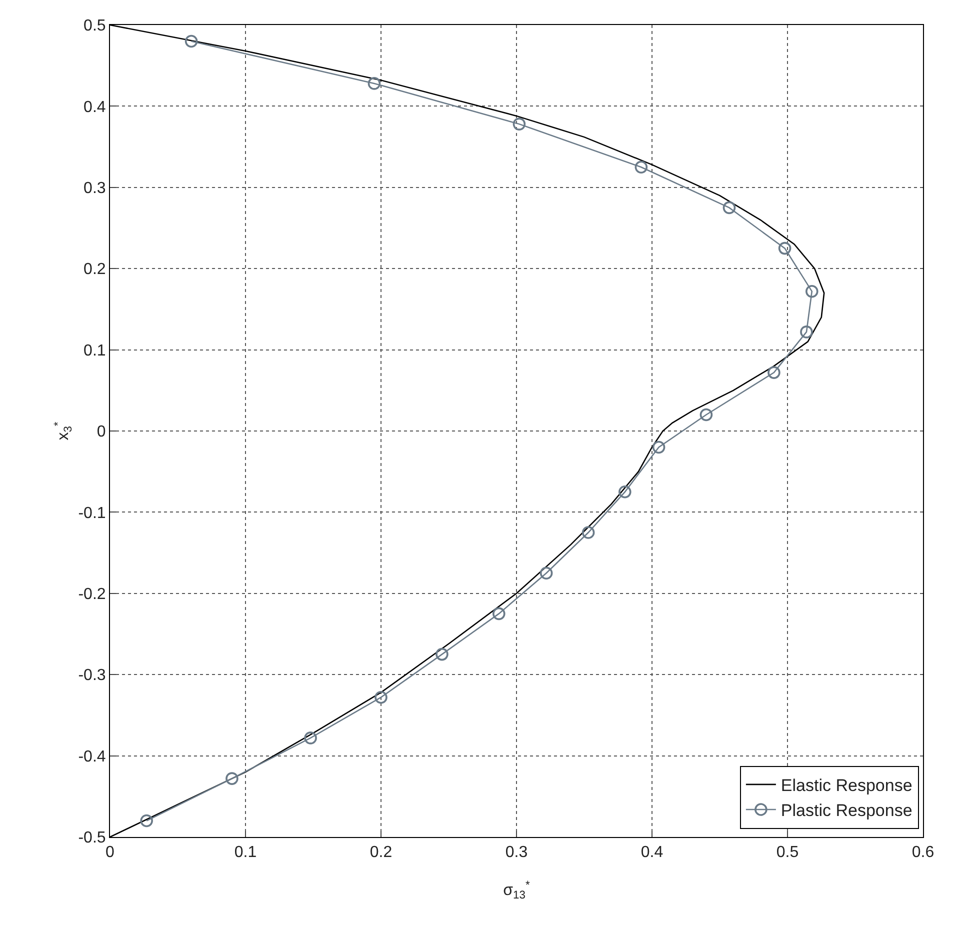 The height and width of the screenshot is (937, 953). I want to click on y-tick-label: -0.1, so click(92, 513).